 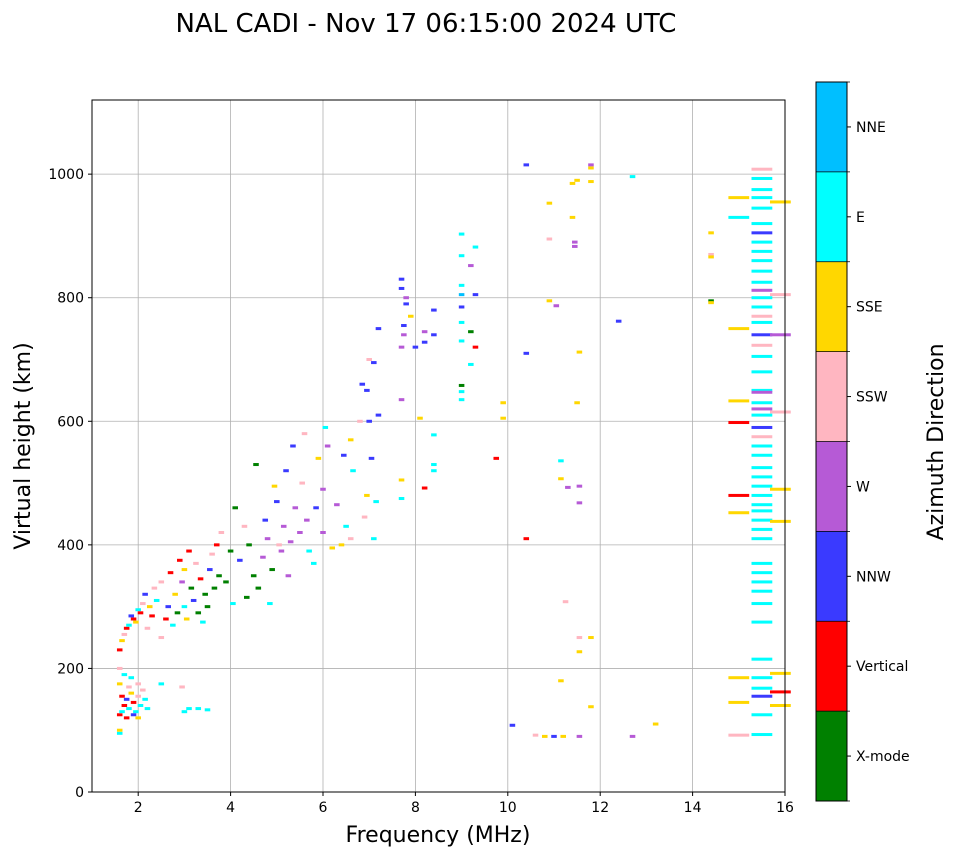 What do you see at coordinates (936, 441) in the screenshot?
I see `colorbar-label: Azimuth Direction` at bounding box center [936, 441].